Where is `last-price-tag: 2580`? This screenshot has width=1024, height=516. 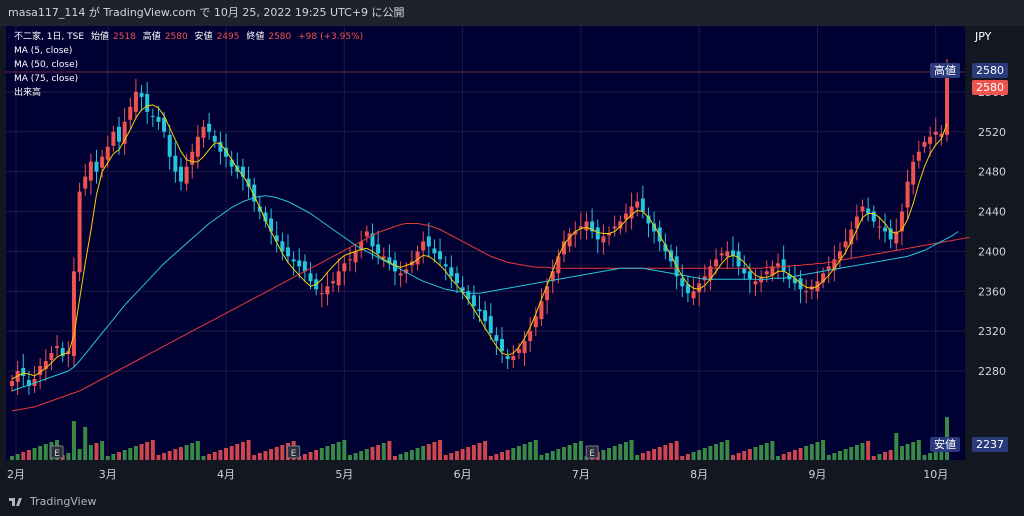
last-price-tag: 2580 is located at coordinates (990, 87).